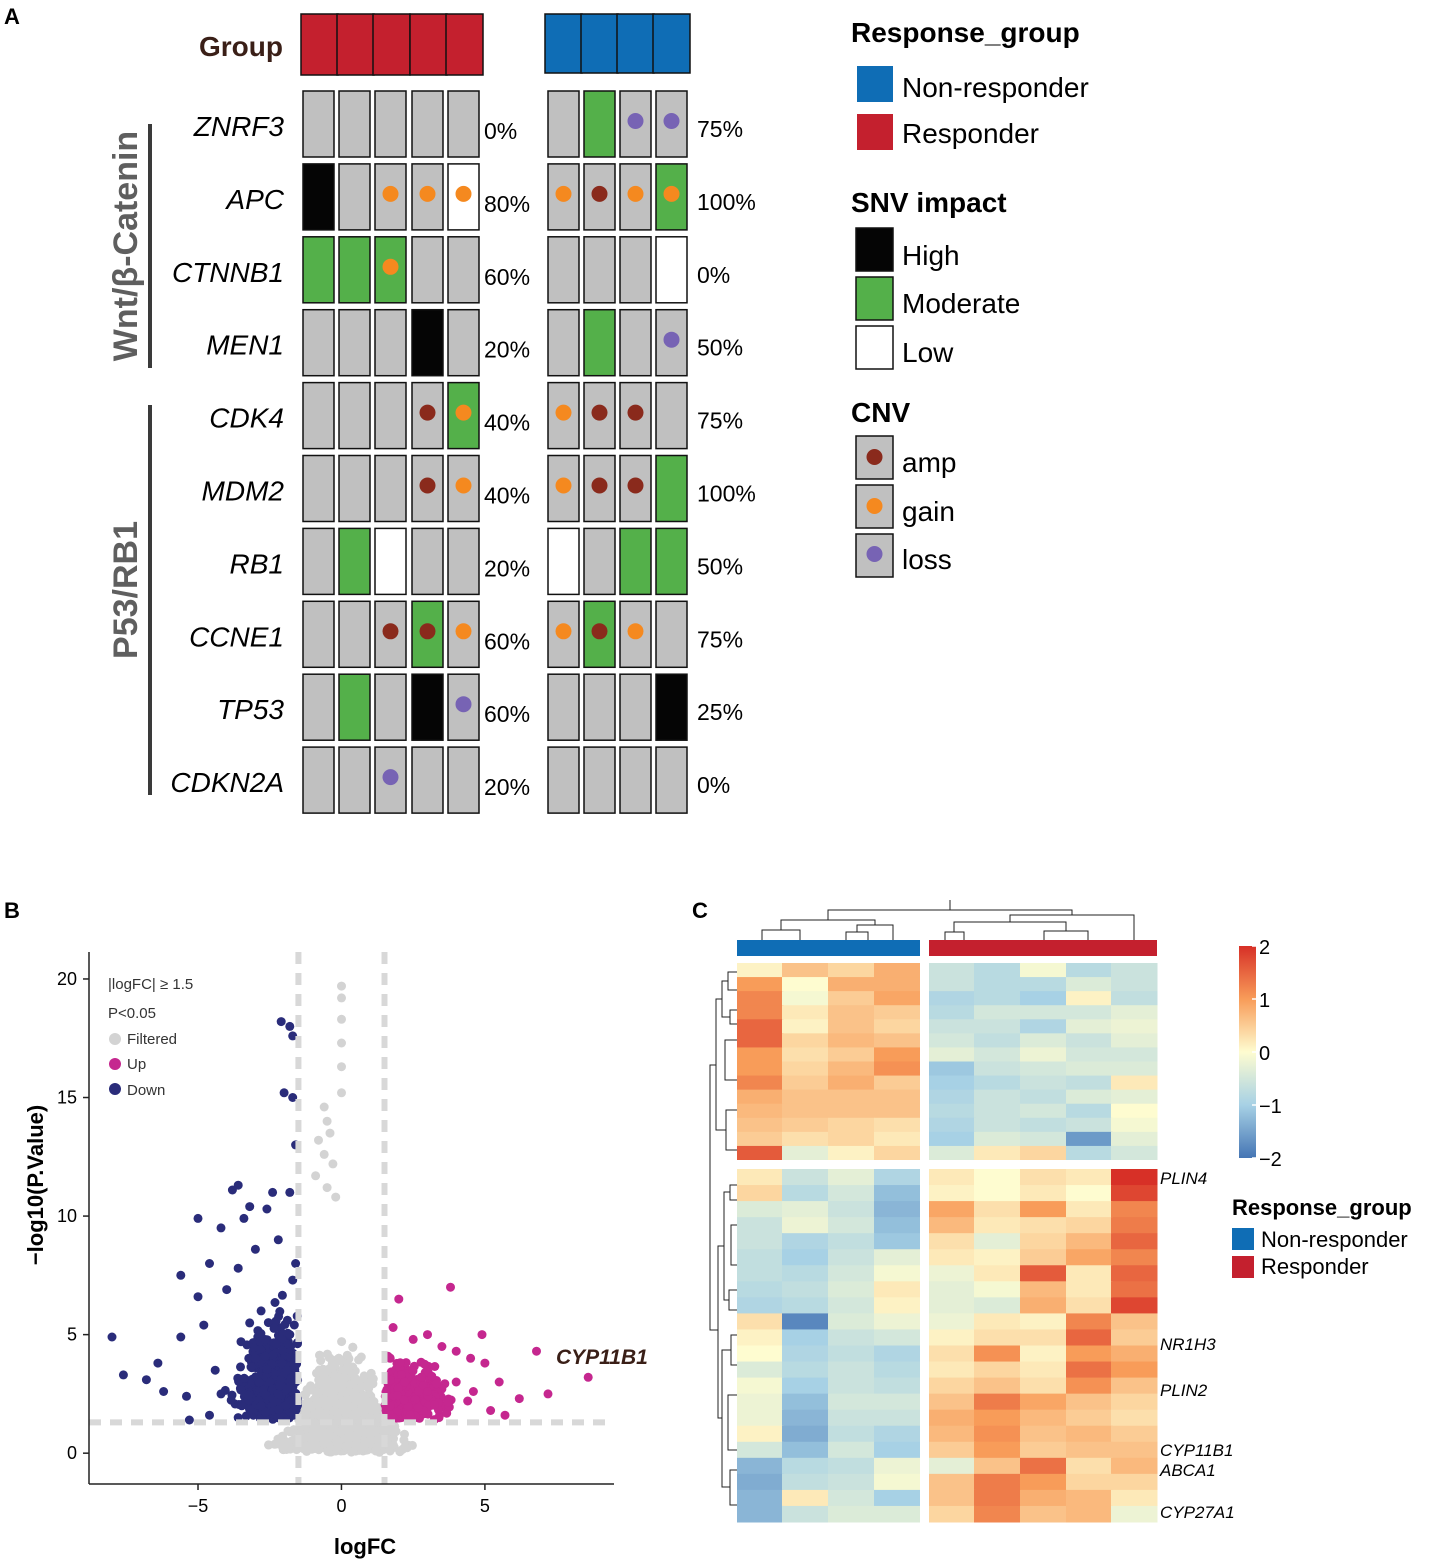 The width and height of the screenshot is (1445, 1566). I want to click on volcano-legend-filtered: Filtered, so click(152, 1039).